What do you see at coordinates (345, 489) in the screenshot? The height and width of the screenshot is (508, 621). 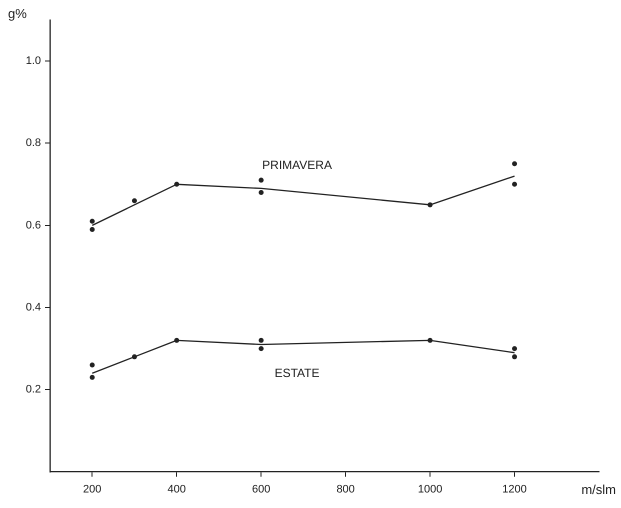 I see `x-tick-label: 800` at bounding box center [345, 489].